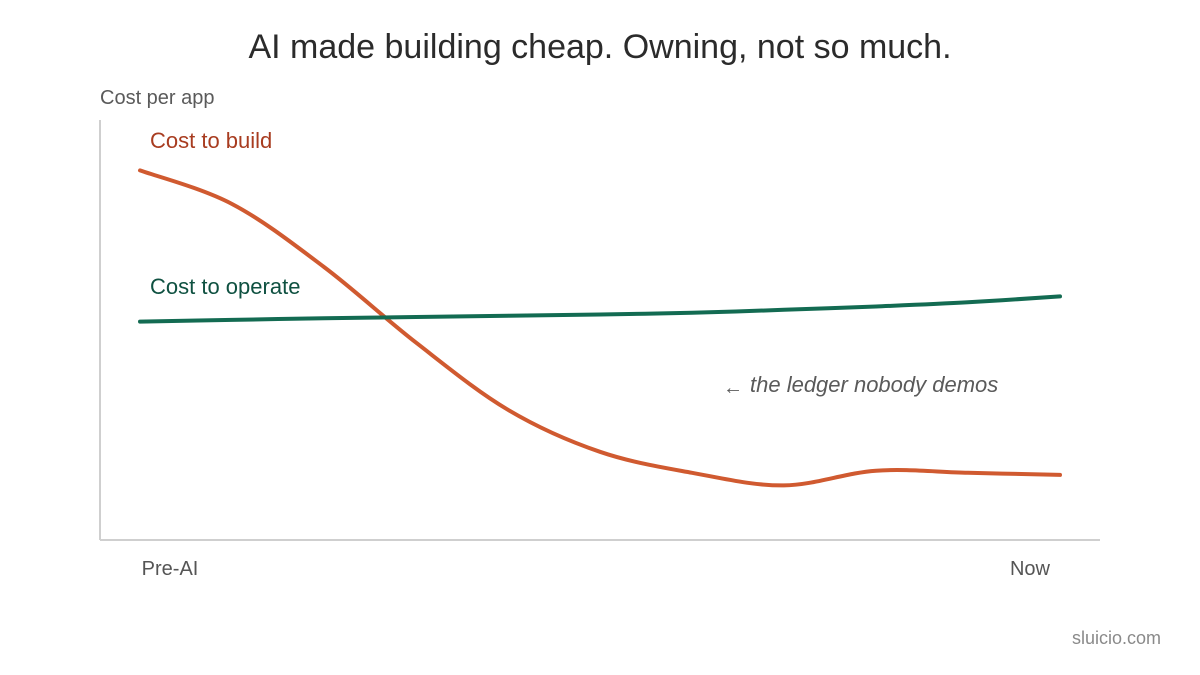 The width and height of the screenshot is (1200, 675). What do you see at coordinates (1116, 638) in the screenshot?
I see `footer-source: sluicio.com` at bounding box center [1116, 638].